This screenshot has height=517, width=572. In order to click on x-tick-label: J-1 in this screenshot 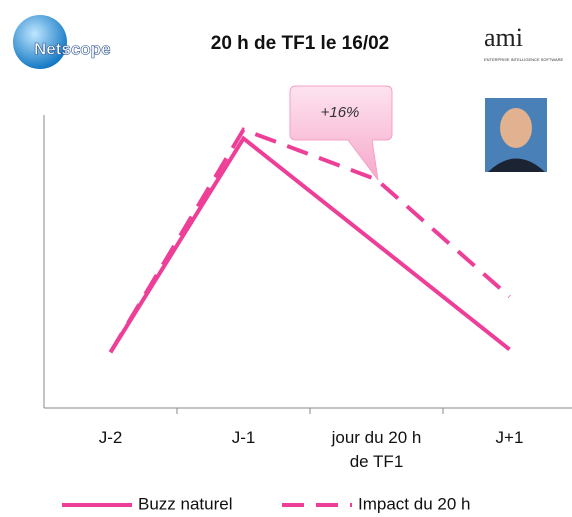, I will do `click(243, 437)`.